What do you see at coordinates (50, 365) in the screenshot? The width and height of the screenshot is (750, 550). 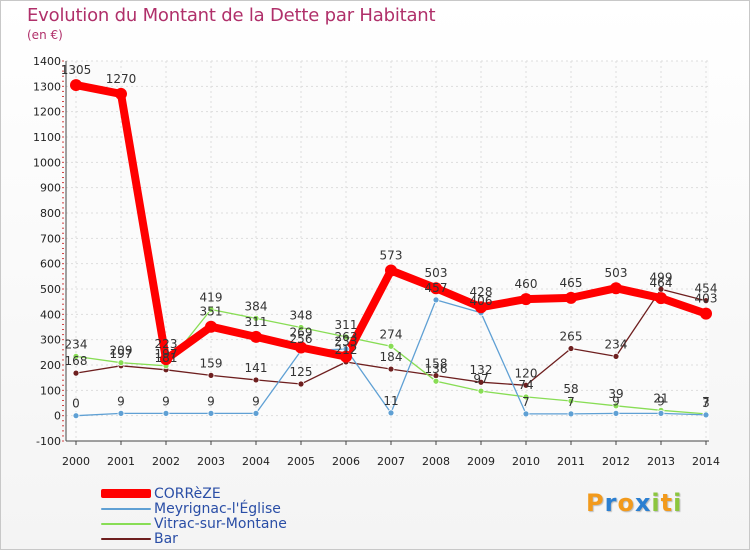 I see `y-tick-label: 200` at bounding box center [50, 365].